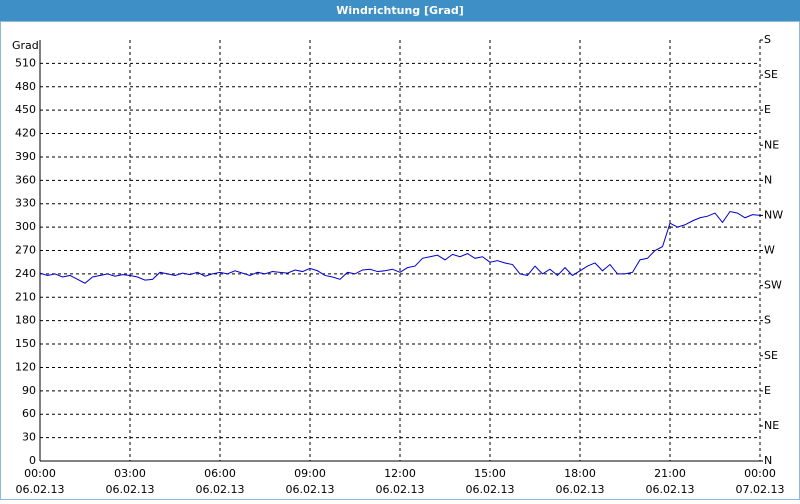 The image size is (800, 504). What do you see at coordinates (490, 473) in the screenshot?
I see `x-tick-label: 15:00` at bounding box center [490, 473].